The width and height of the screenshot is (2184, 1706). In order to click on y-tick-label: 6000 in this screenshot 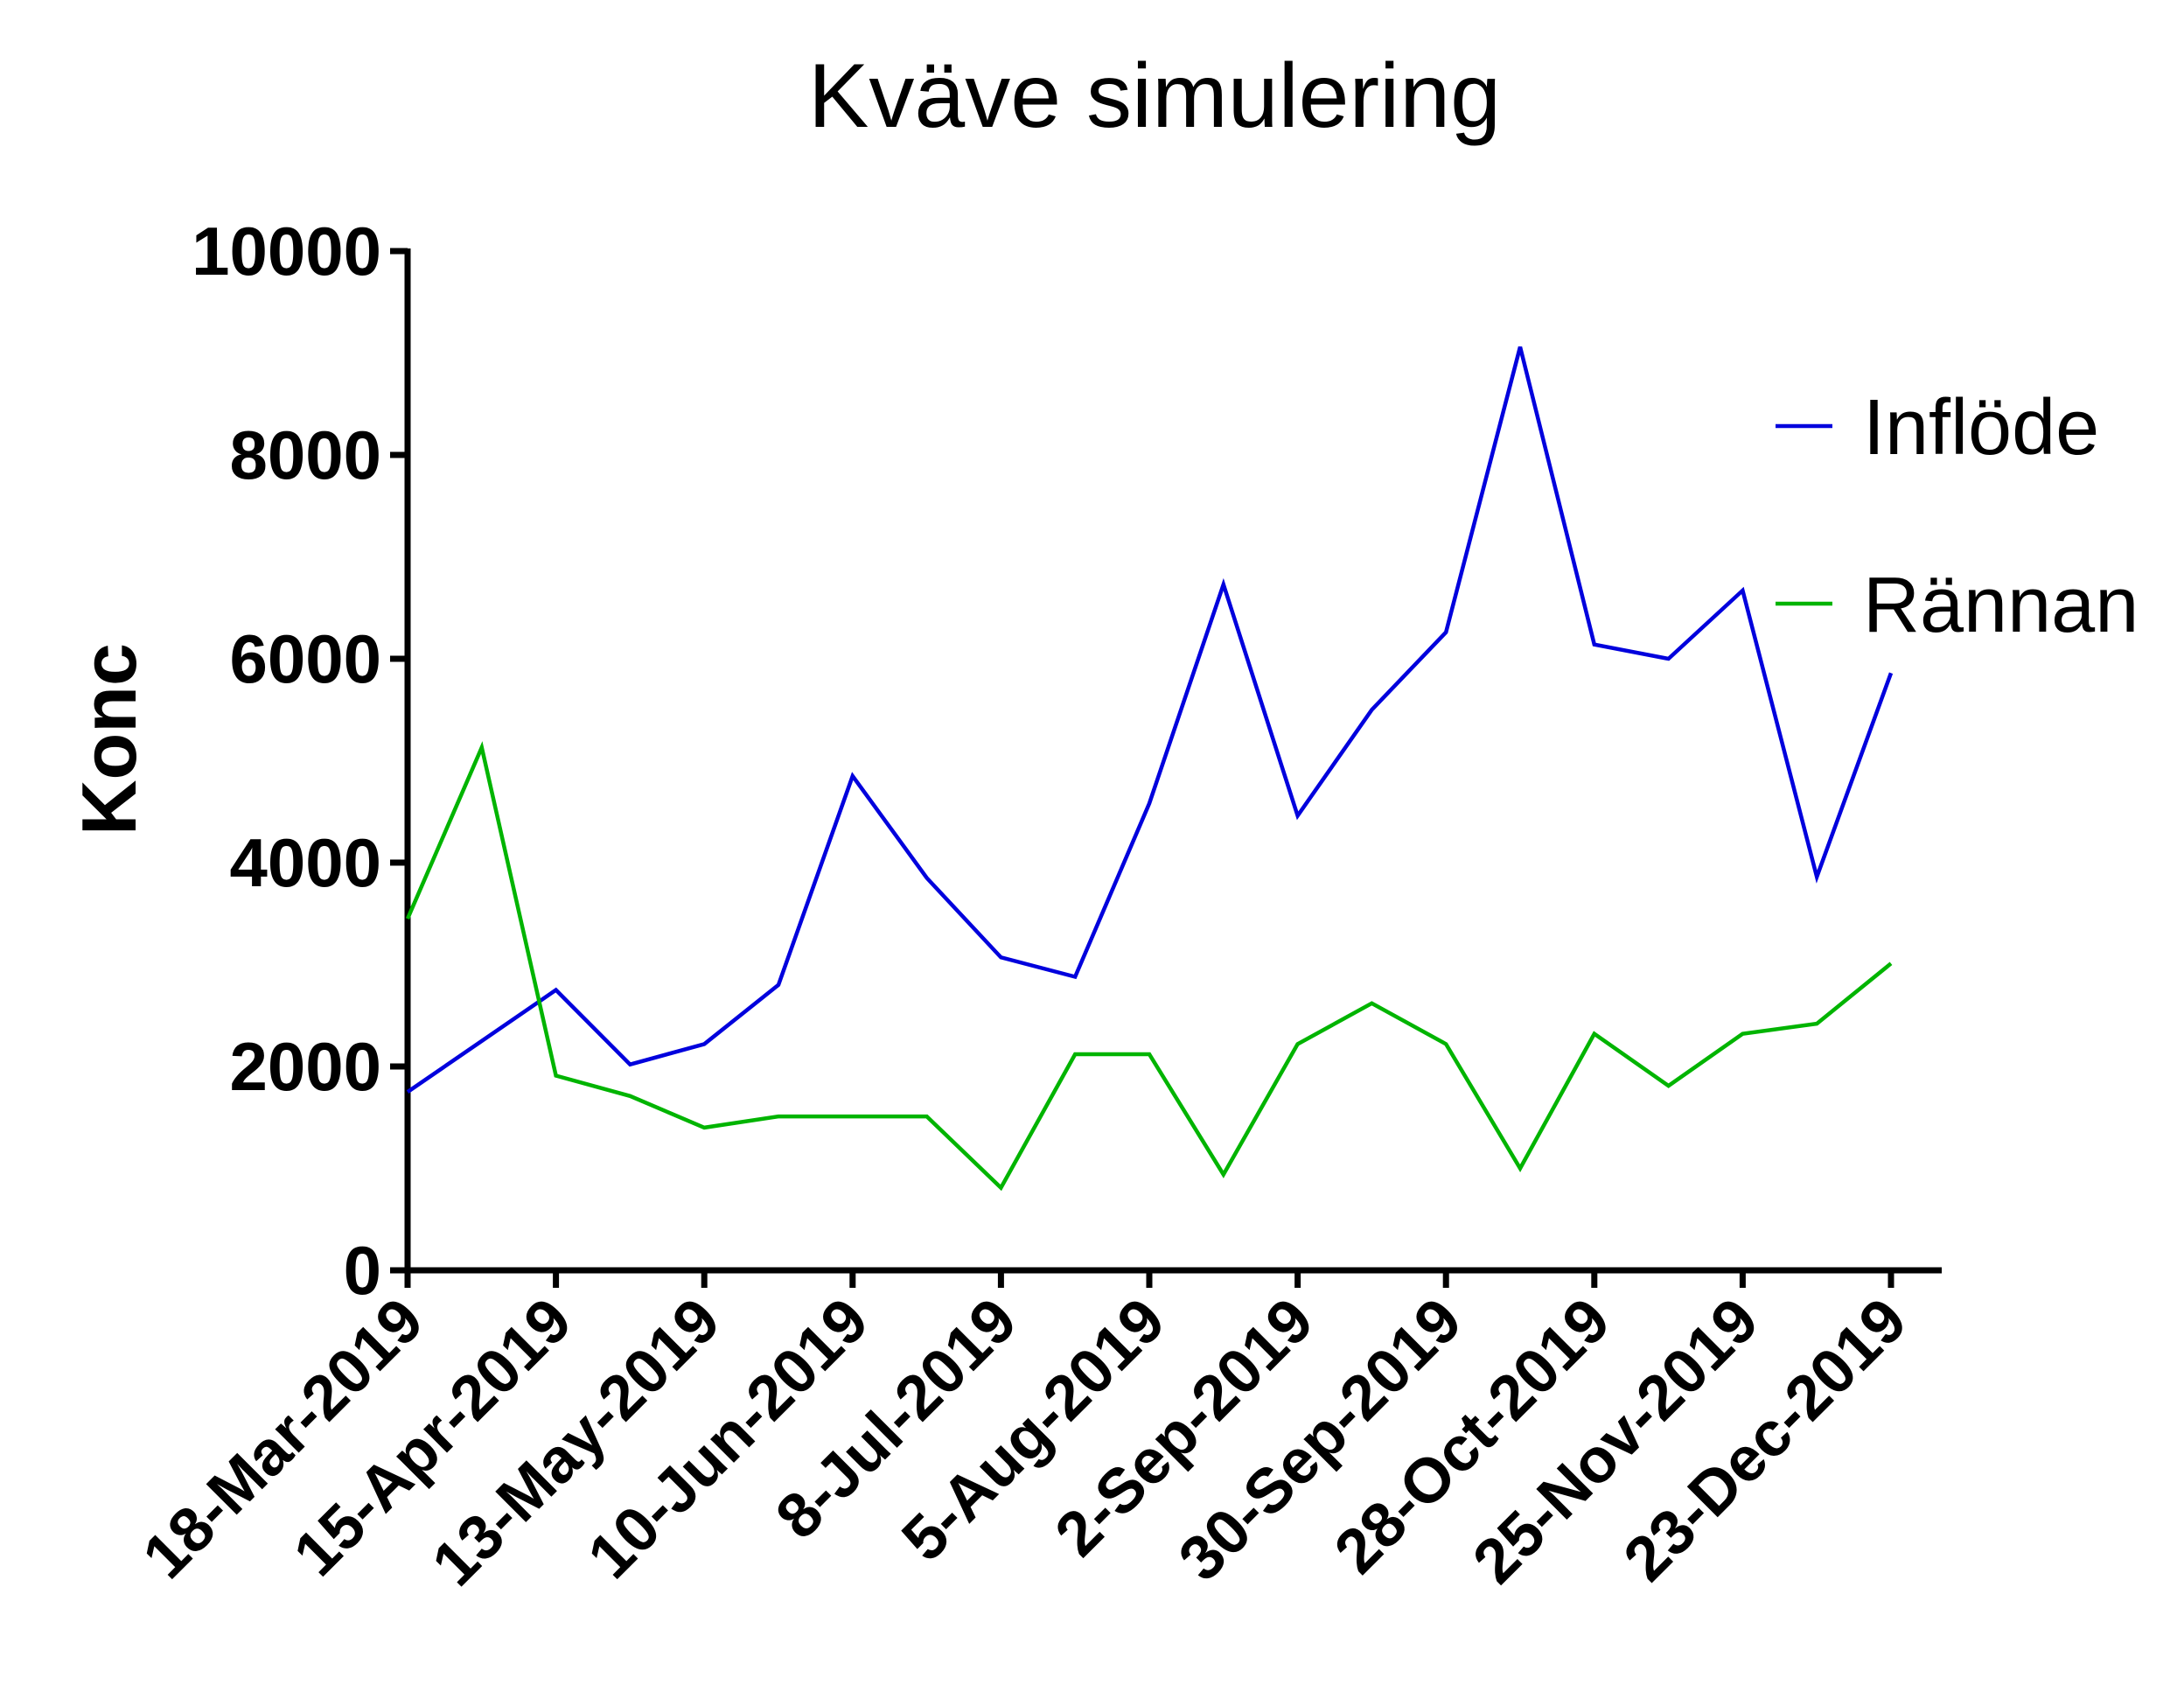, I will do `click(305, 658)`.